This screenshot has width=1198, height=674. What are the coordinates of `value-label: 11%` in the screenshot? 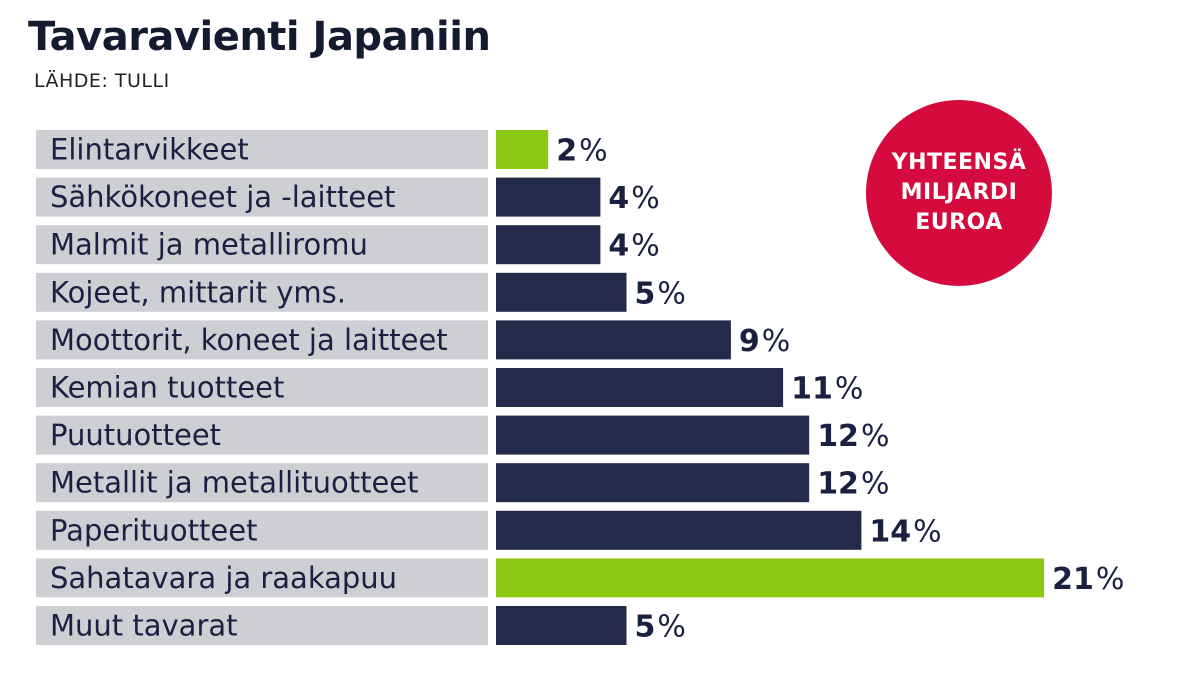 It's located at (827, 389).